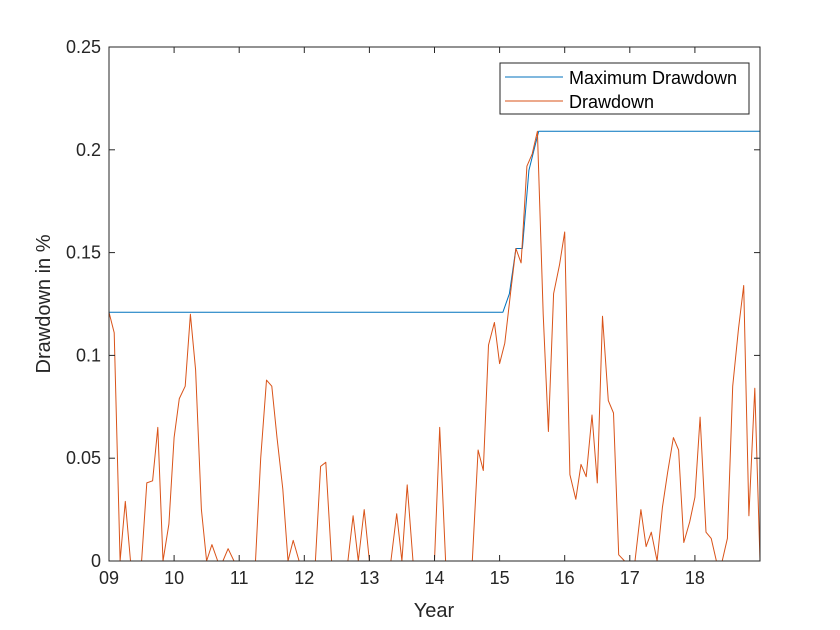 This screenshot has width=840, height=630. Describe the element at coordinates (174, 578) in the screenshot. I see `x-tick-label: 10` at that location.